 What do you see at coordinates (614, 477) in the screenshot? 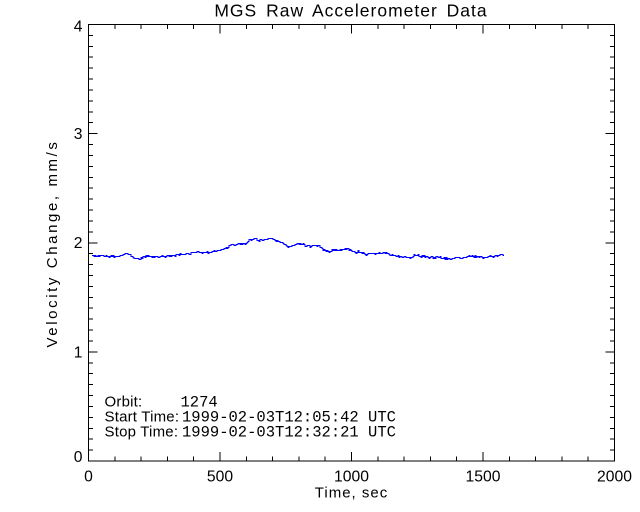
I see `svg-text: 2000` at bounding box center [614, 477].